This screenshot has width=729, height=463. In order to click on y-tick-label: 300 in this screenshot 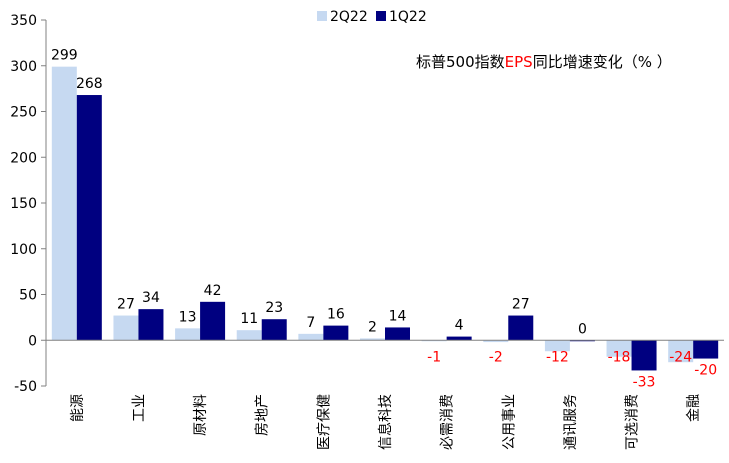, I will do `click(23, 67)`.